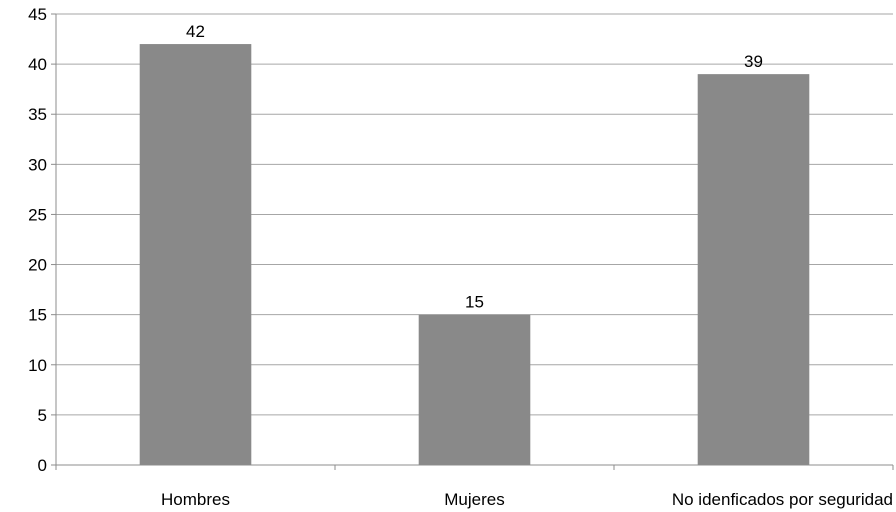 The height and width of the screenshot is (512, 896). Describe the element at coordinates (753, 61) in the screenshot. I see `data-label: 39` at that location.